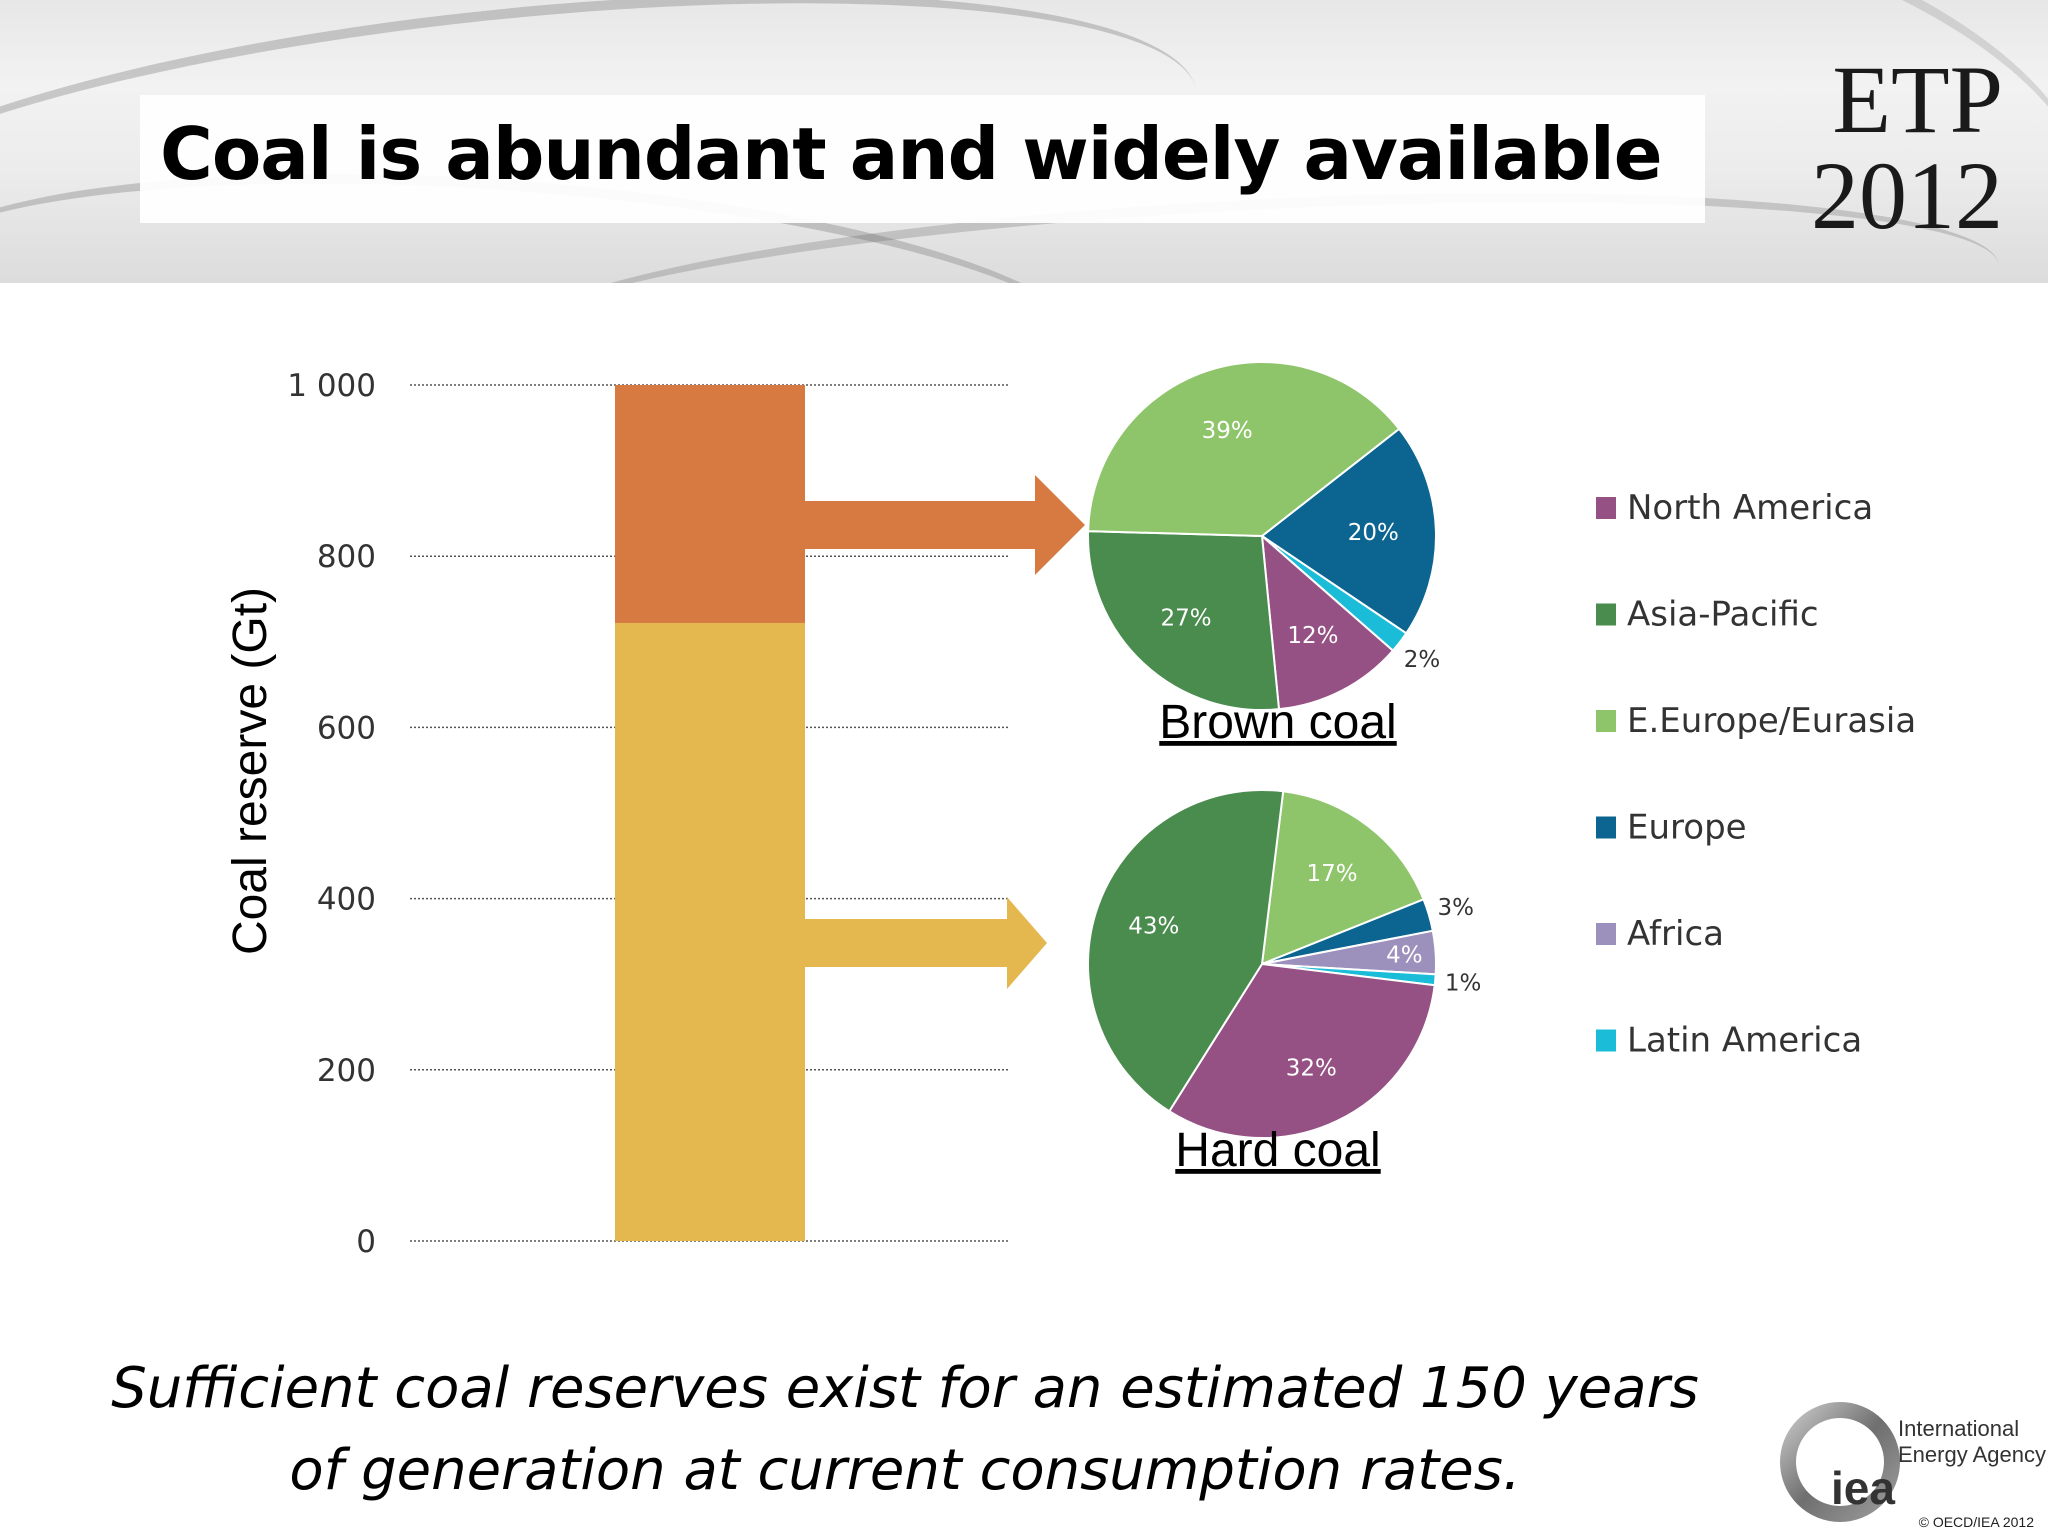 This screenshot has height=1536, width=2048. I want to click on slide-title: Coal is abundant and widely available, so click(911, 154).